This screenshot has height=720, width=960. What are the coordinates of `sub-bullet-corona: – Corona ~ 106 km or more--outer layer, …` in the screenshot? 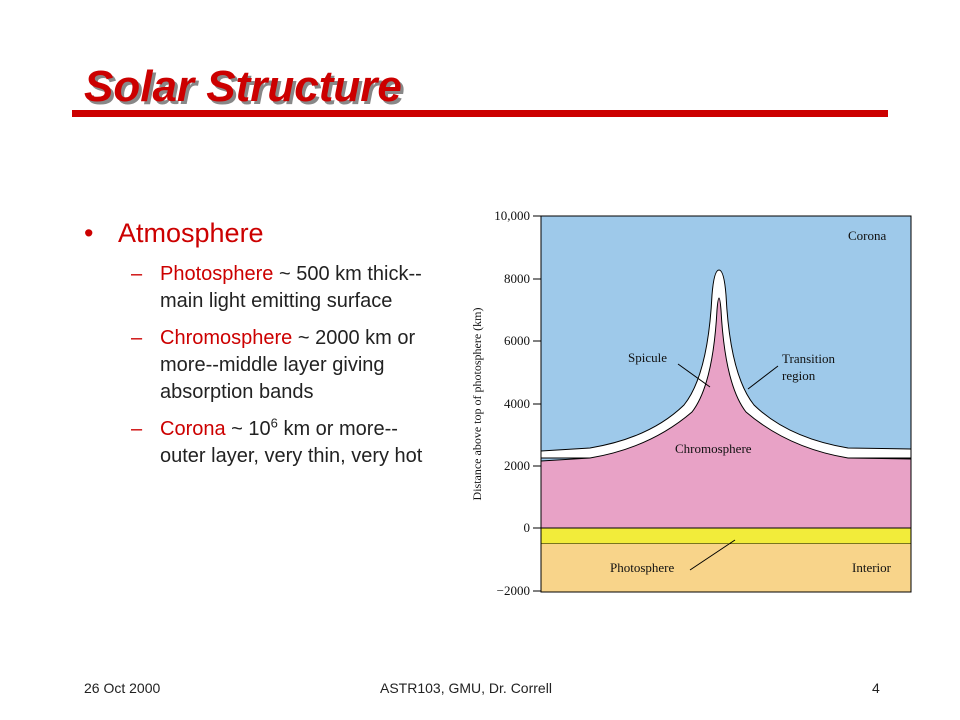 It's located at (261, 443).